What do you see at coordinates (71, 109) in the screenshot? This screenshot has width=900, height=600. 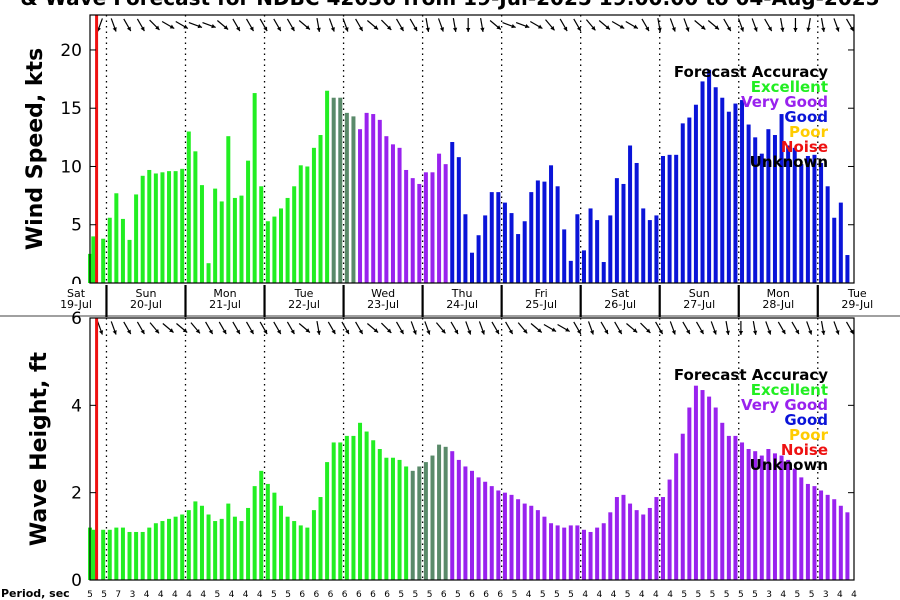 I see `wind-ytick-label: 15` at bounding box center [71, 109].